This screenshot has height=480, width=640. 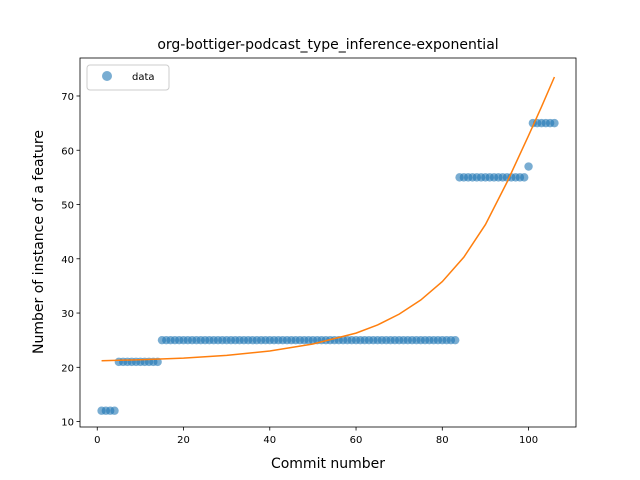 What do you see at coordinates (107, 76) in the screenshot?
I see `legend-marker-data` at bounding box center [107, 76].